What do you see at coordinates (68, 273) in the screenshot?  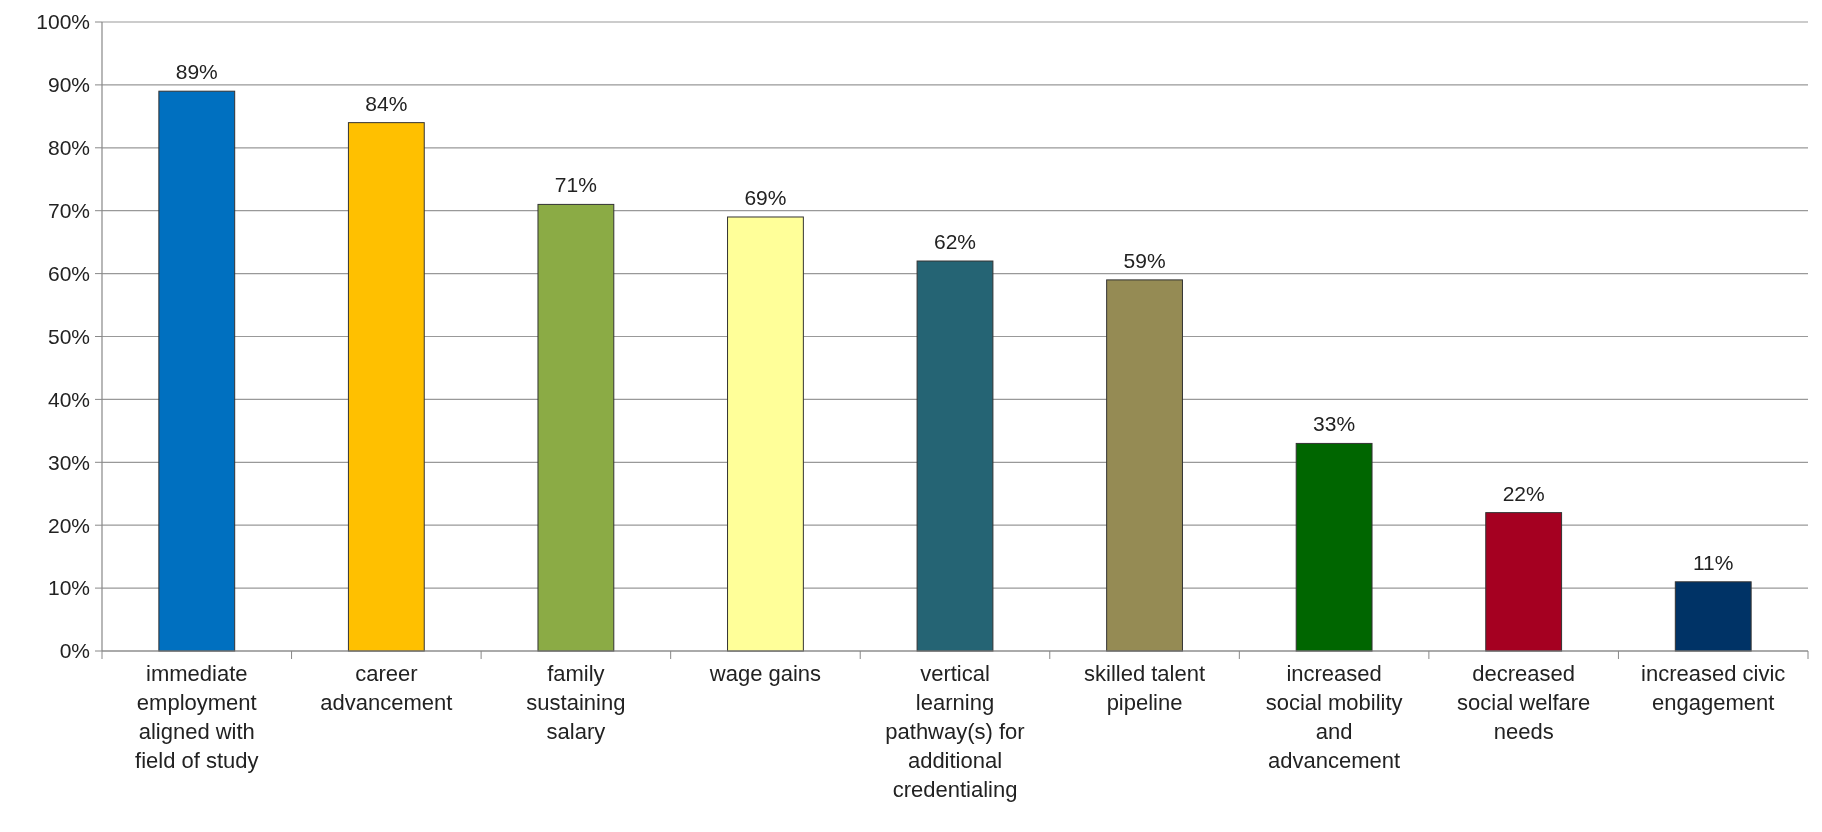 I see `y-tick-label: 60%` at bounding box center [68, 273].